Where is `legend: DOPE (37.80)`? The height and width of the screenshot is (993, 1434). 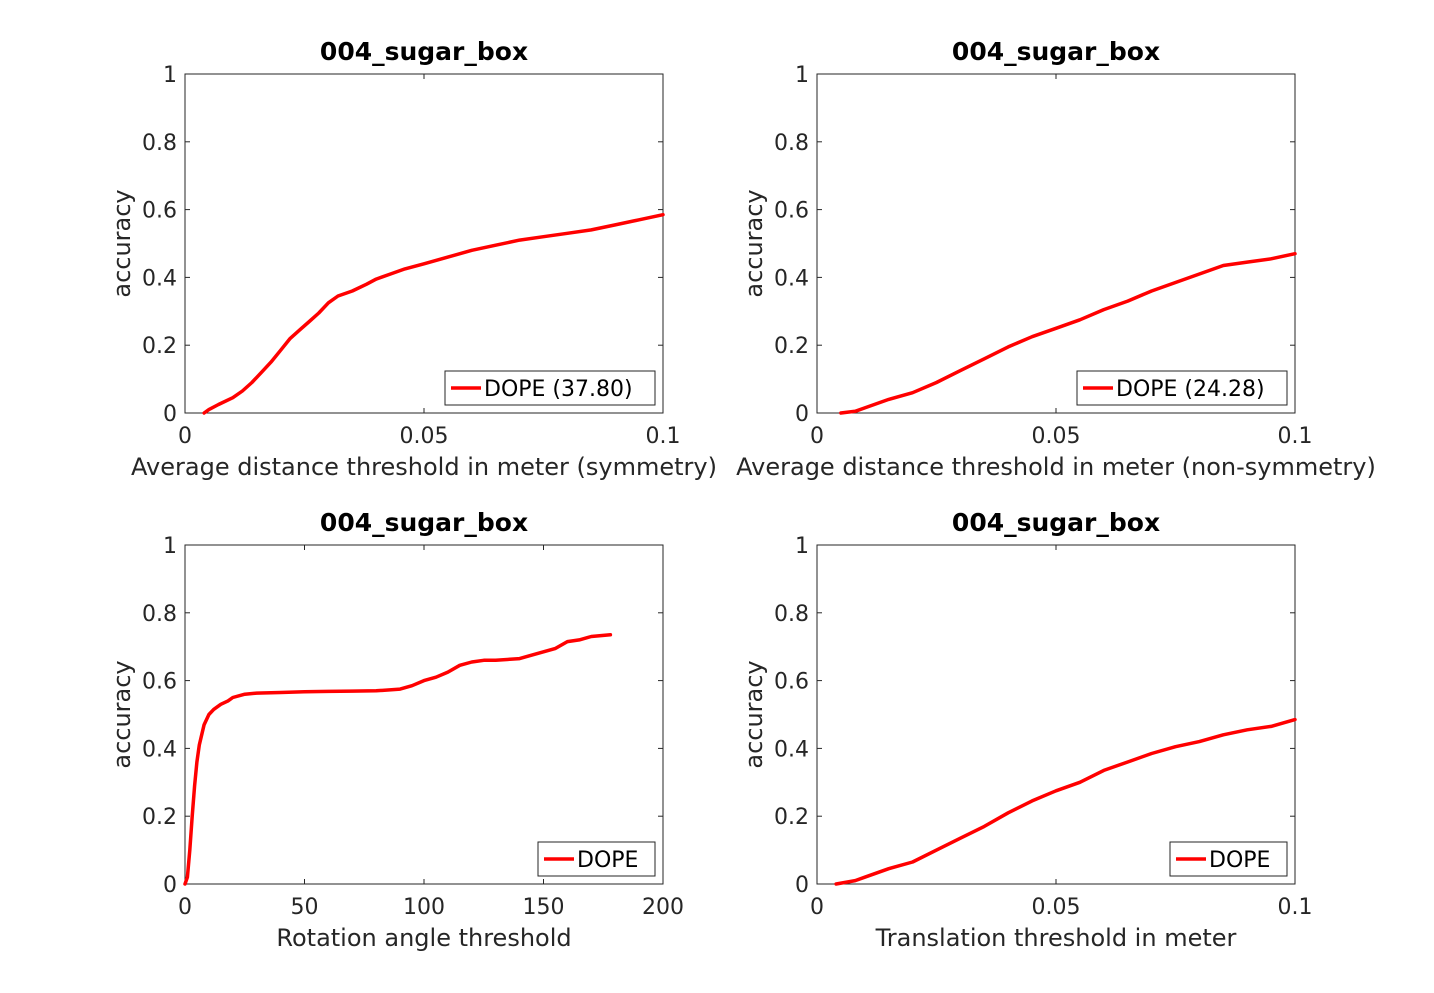 legend: DOPE (37.80) is located at coordinates (550, 388).